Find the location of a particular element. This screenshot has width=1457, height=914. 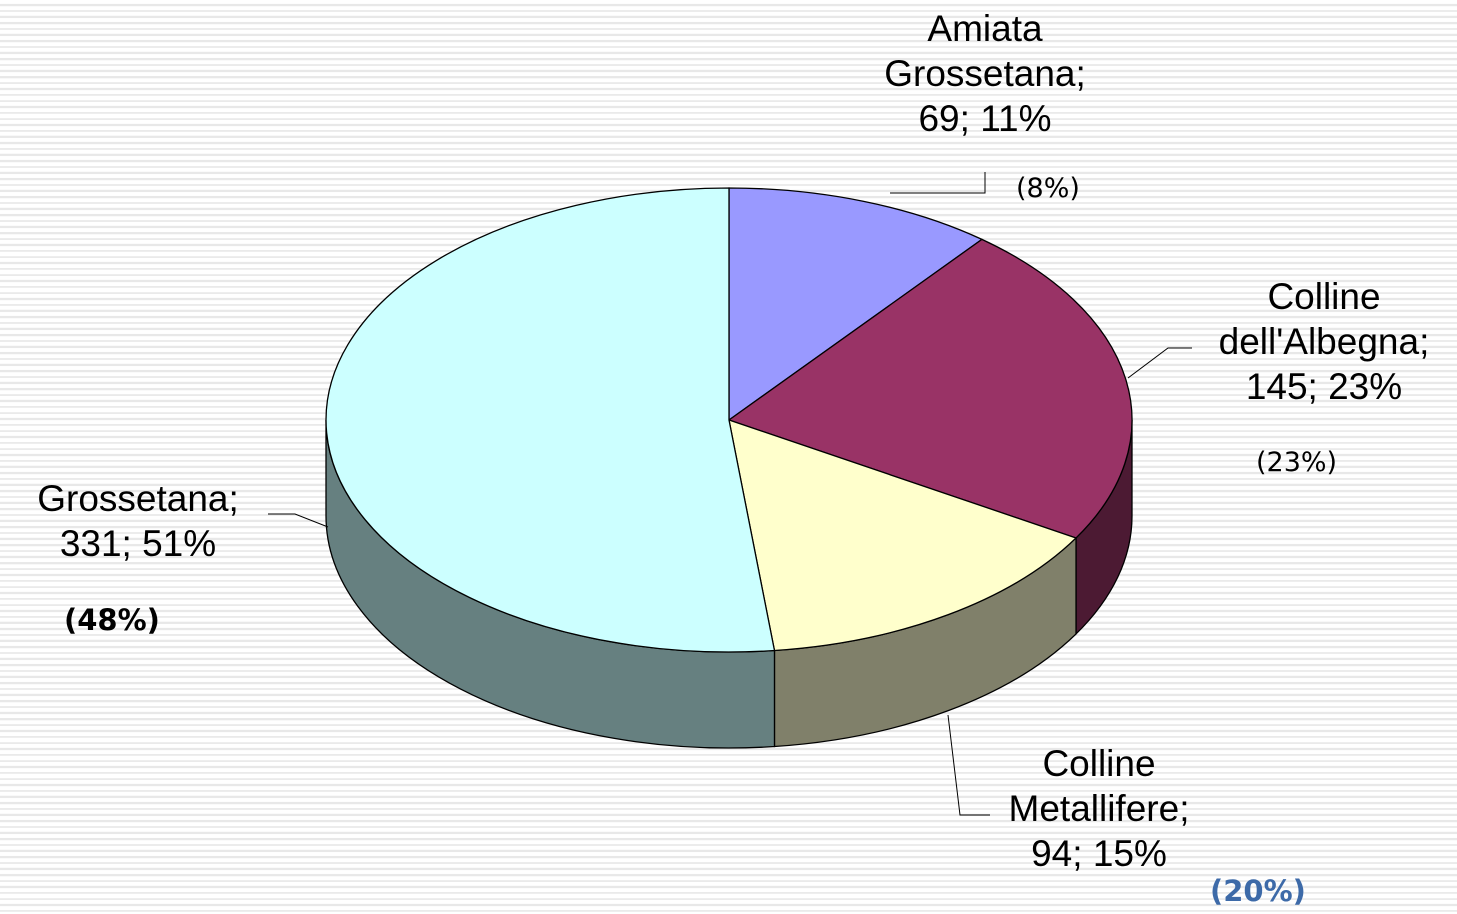

note-colline-metallifere: (20%) is located at coordinates (1258, 891).